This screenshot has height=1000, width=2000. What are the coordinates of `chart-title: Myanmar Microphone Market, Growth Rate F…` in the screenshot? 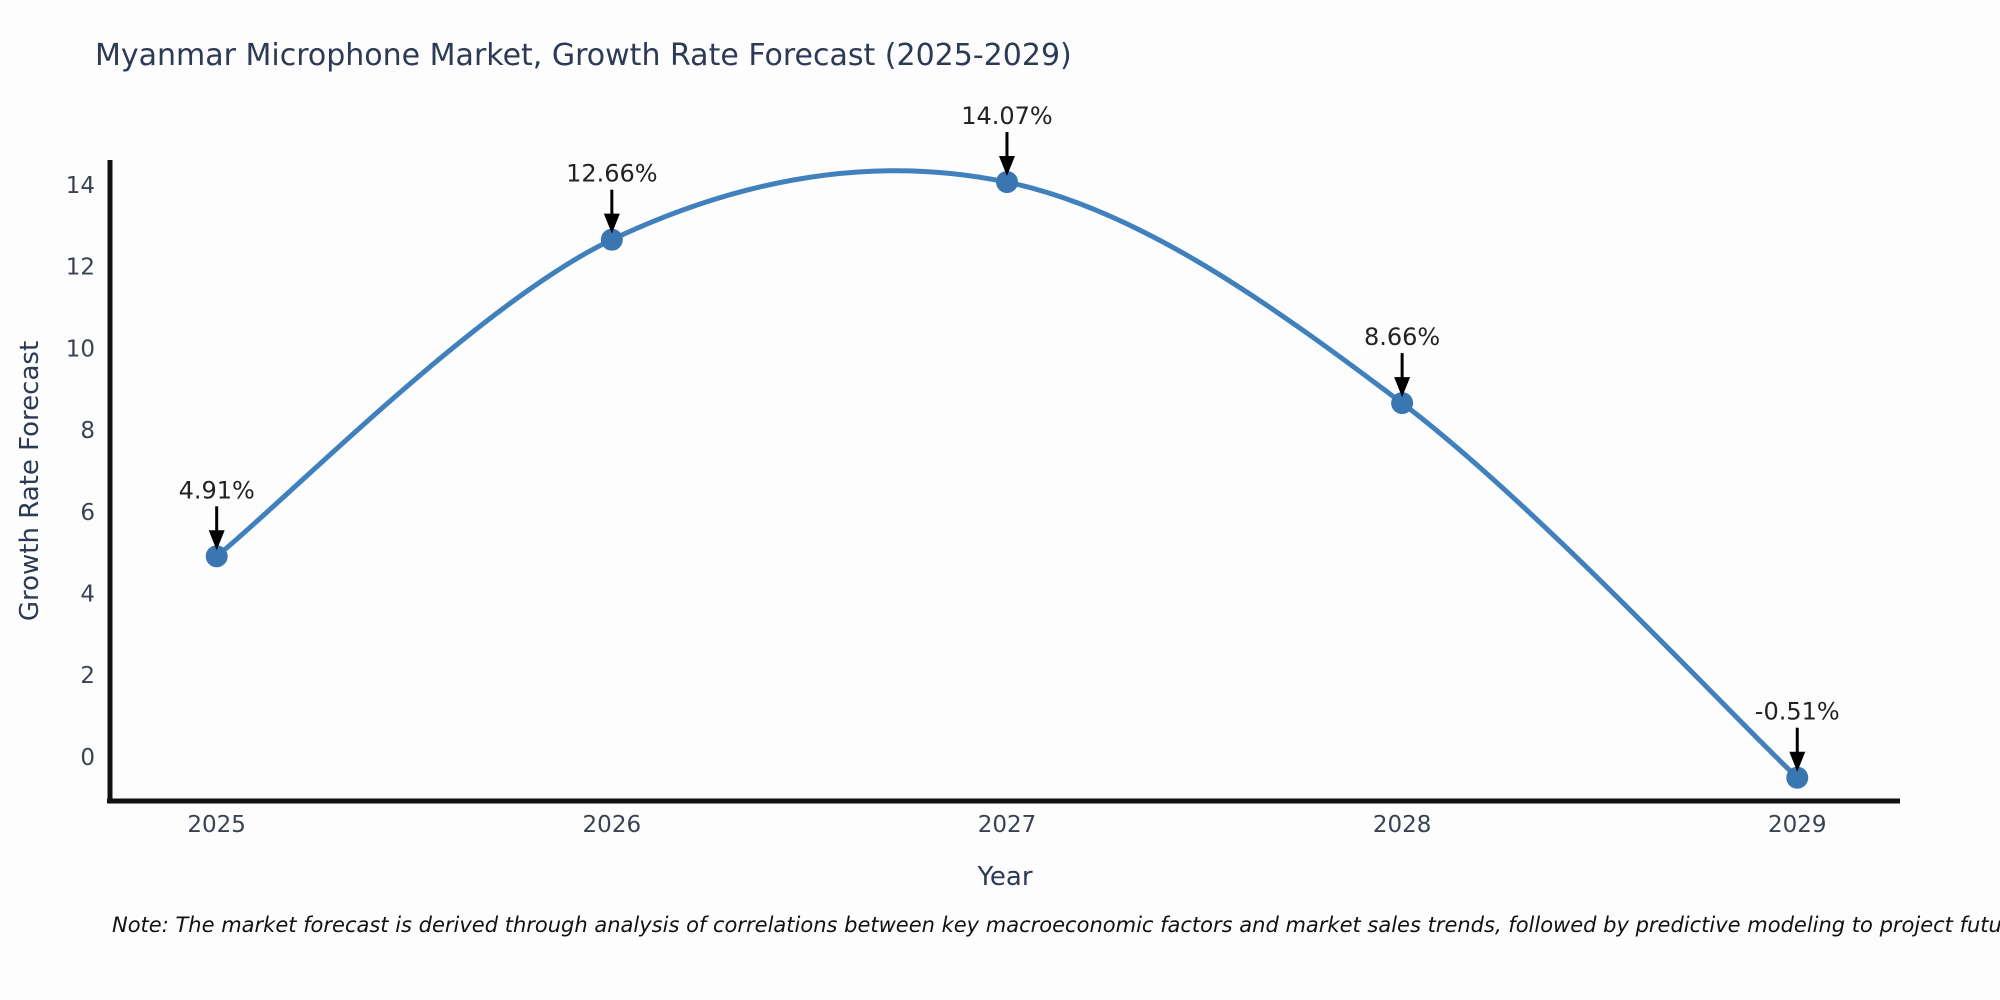 It's located at (583, 55).